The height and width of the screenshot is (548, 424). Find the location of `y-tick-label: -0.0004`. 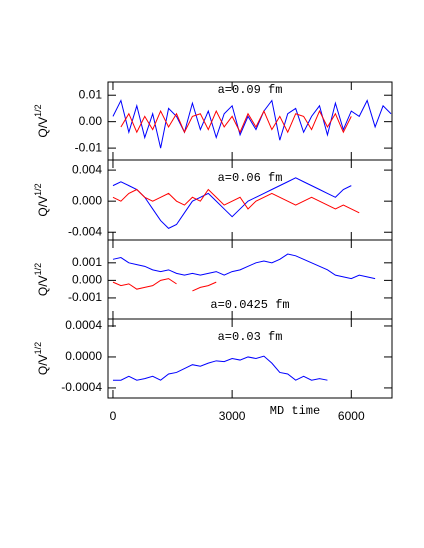

y-tick-label: -0.0004 is located at coordinates (81, 387).